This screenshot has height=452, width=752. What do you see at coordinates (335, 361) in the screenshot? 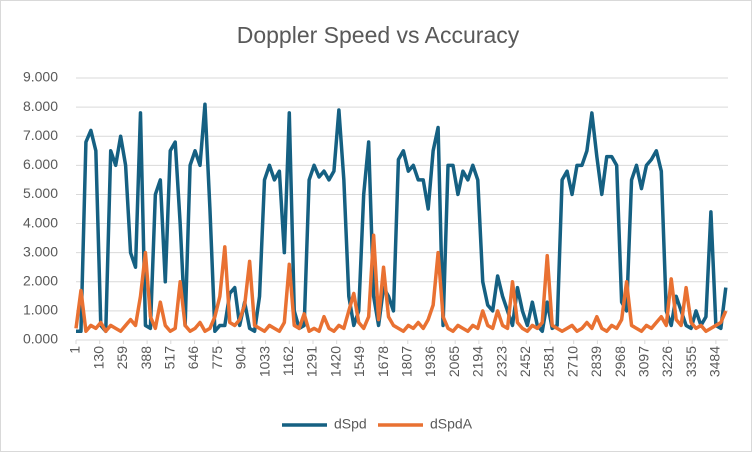
I see `x-tick-label: 1420` at bounding box center [335, 361].